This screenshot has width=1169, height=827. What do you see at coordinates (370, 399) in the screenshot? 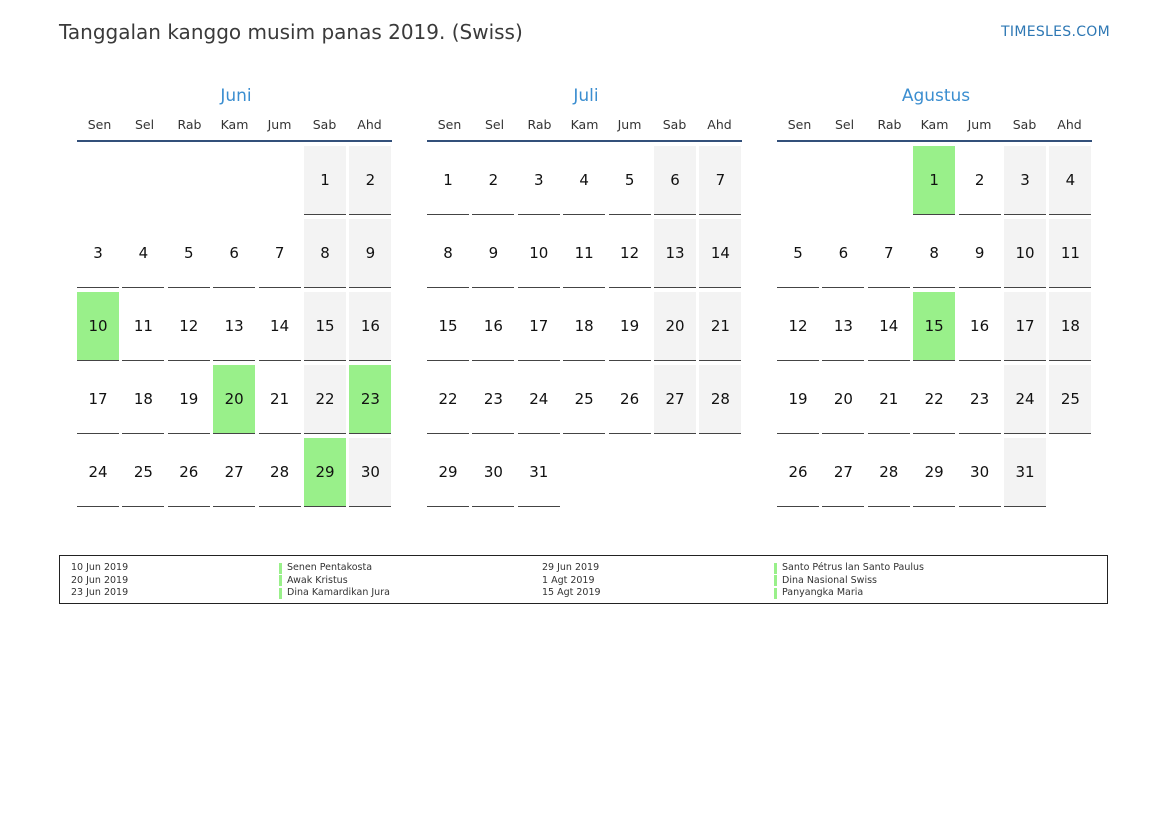
I see `holiday-day-cell: 23` at bounding box center [370, 399].